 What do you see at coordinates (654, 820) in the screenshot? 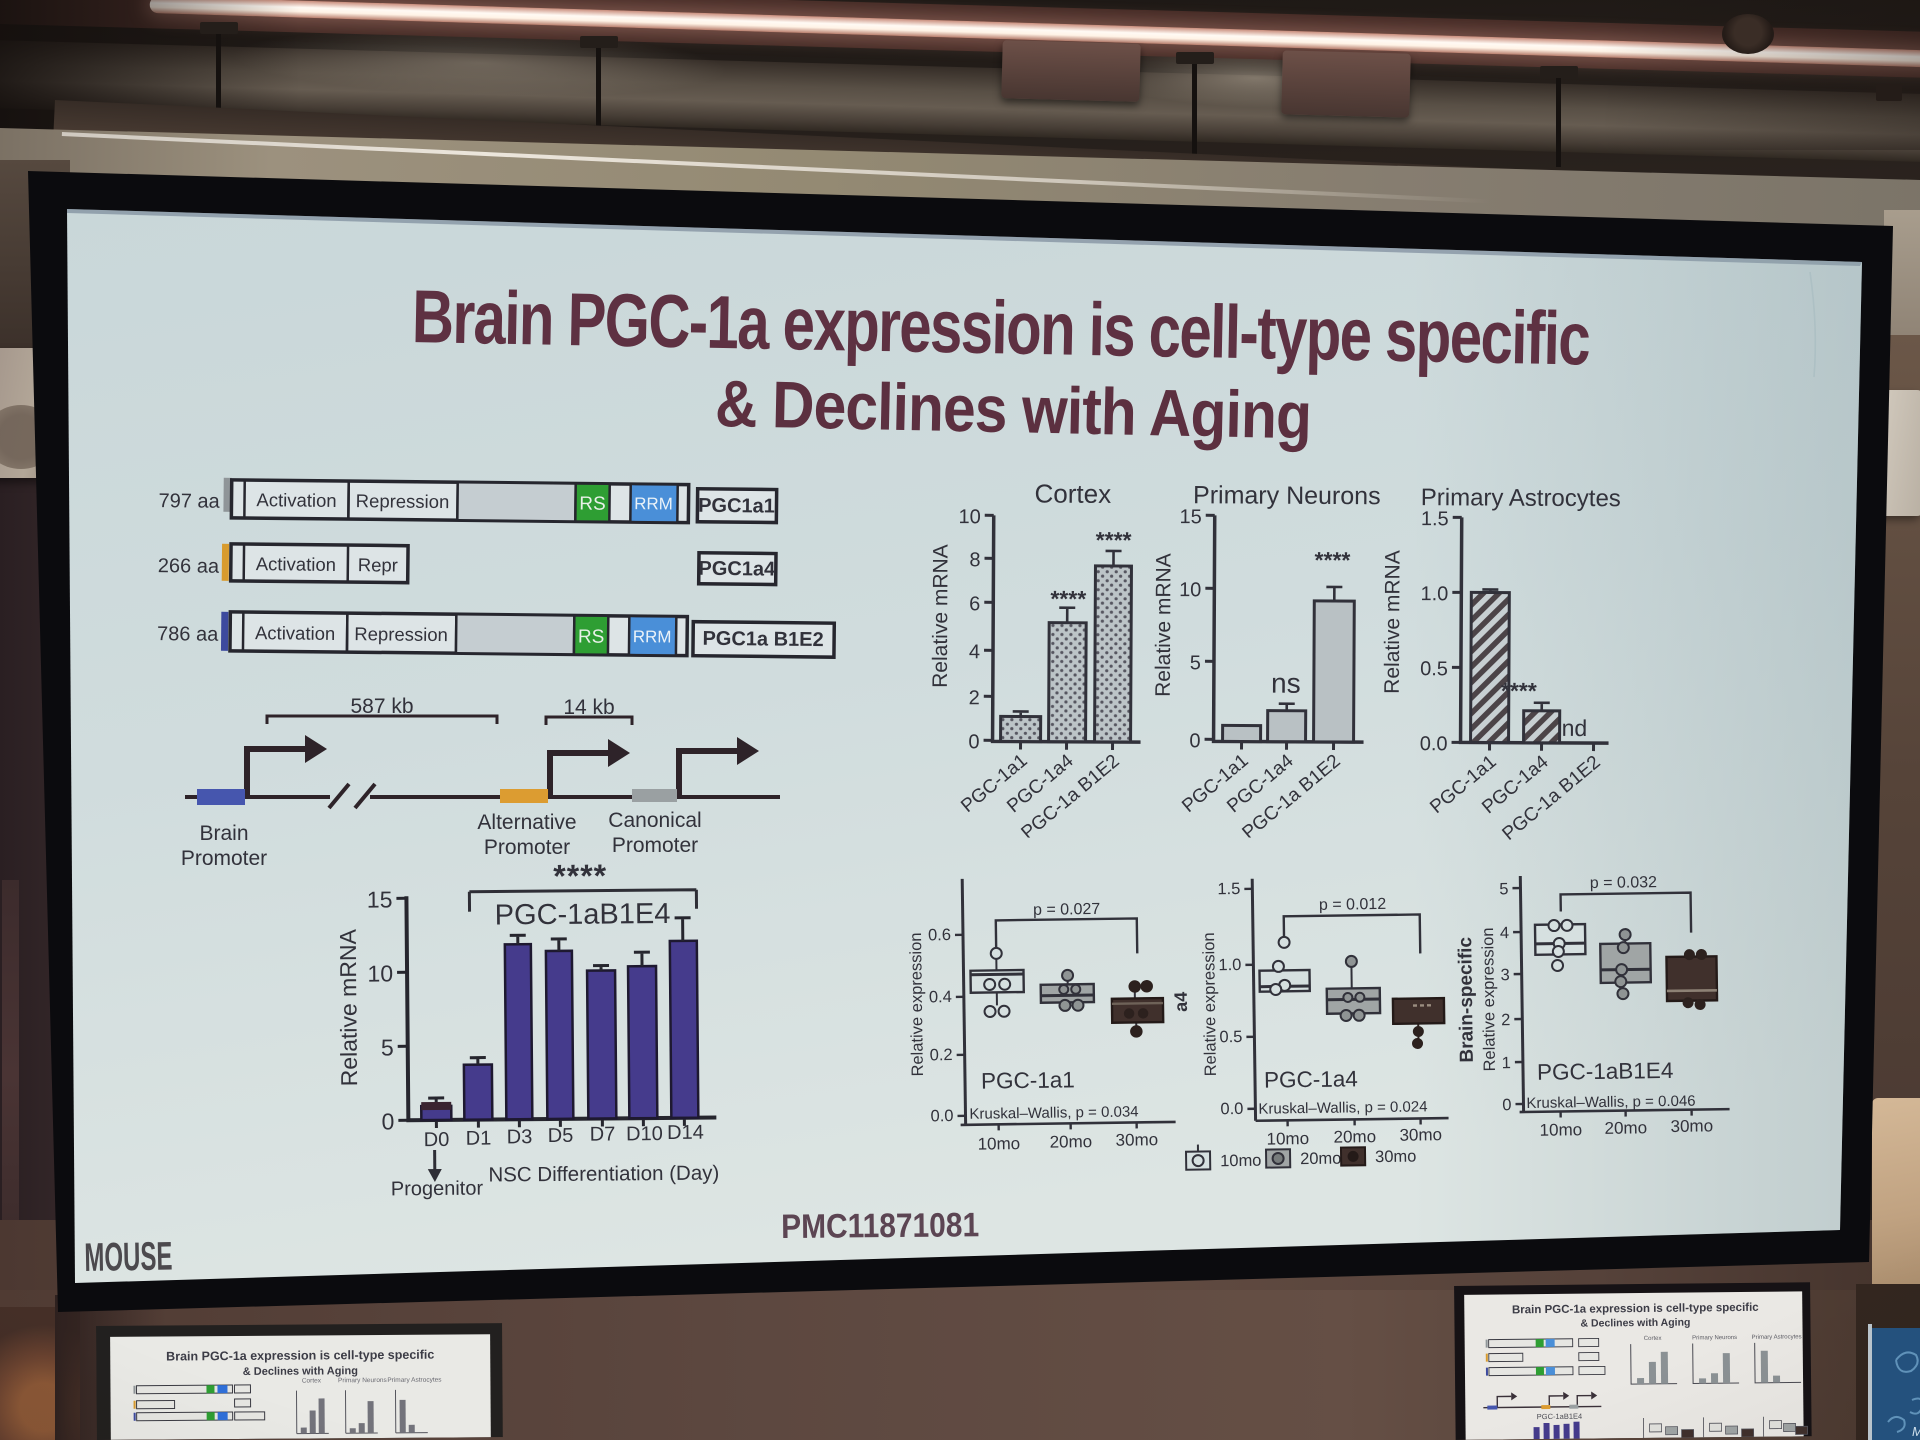
I see `svg-text: Canonical` at bounding box center [654, 820].